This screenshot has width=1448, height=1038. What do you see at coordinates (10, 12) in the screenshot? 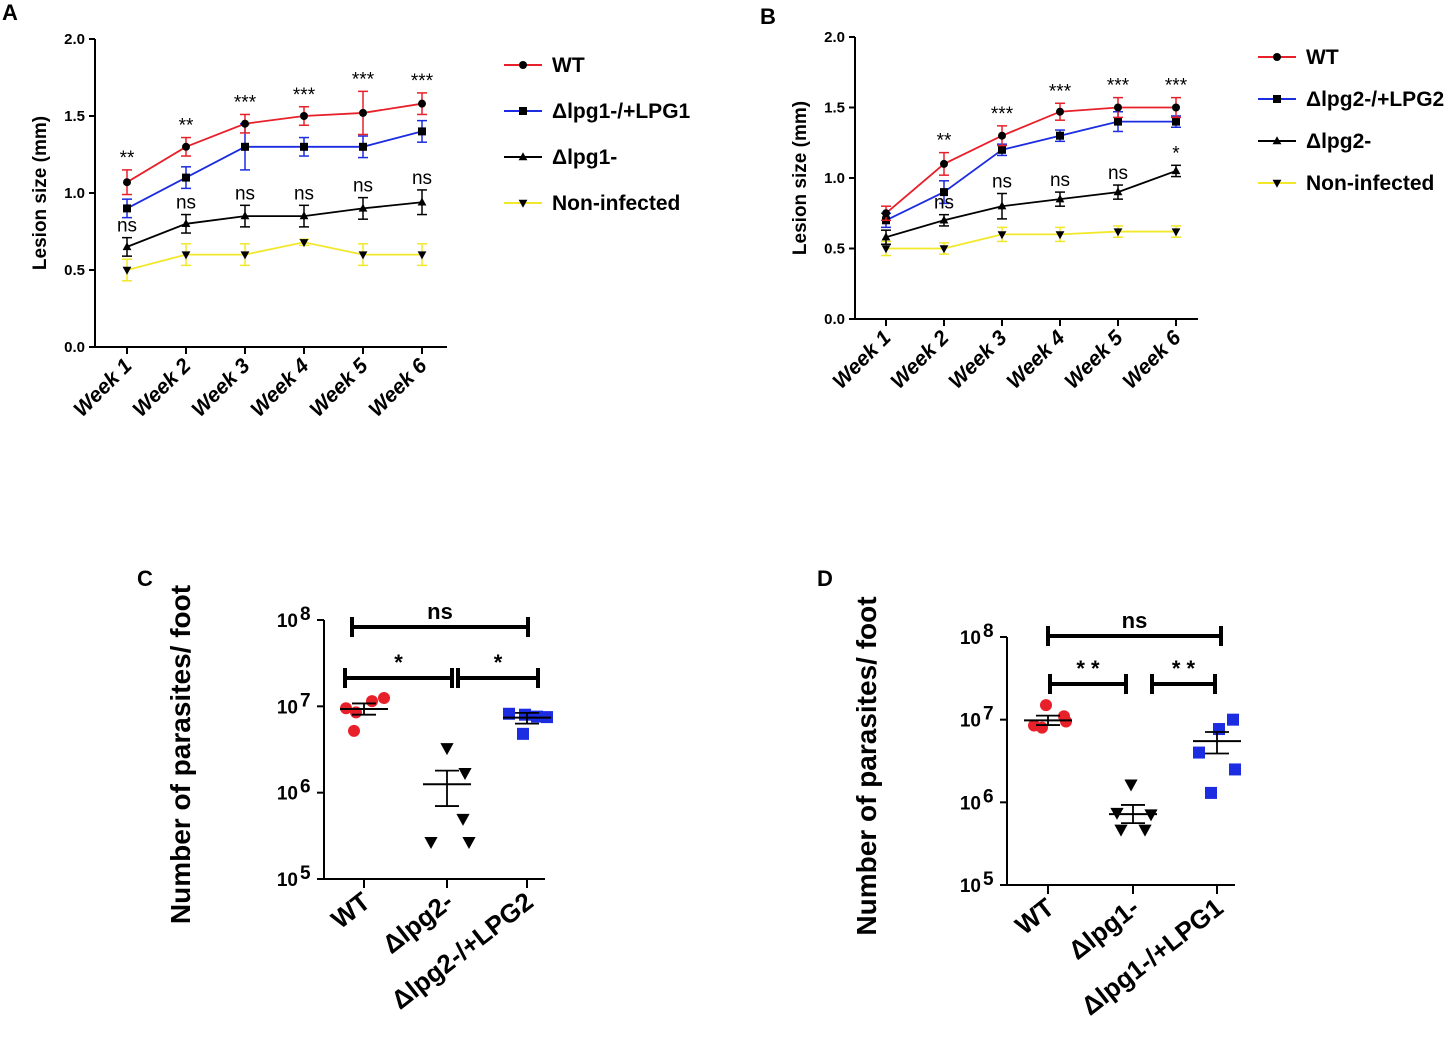
I see `panel-letter-a: A` at bounding box center [10, 12].